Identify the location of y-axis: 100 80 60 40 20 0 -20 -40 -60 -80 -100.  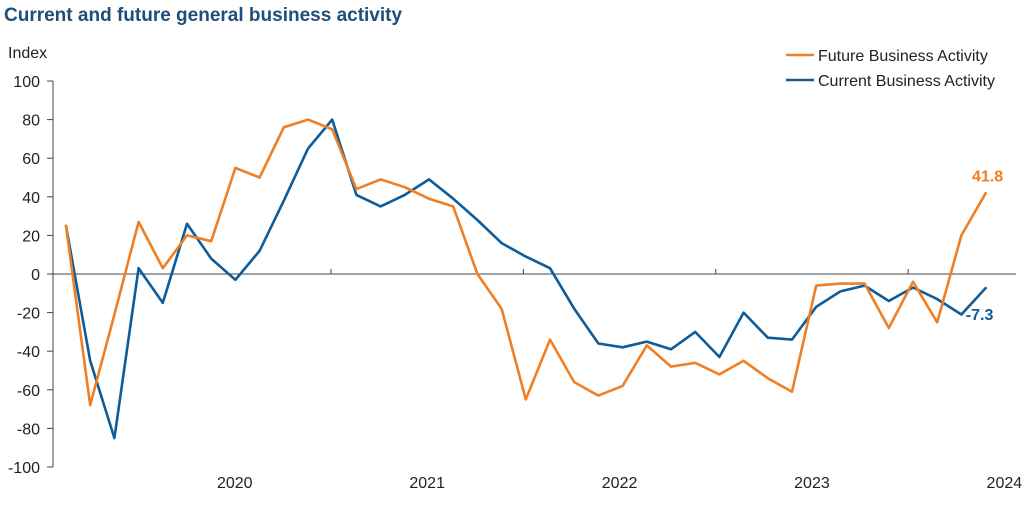
(31, 275).